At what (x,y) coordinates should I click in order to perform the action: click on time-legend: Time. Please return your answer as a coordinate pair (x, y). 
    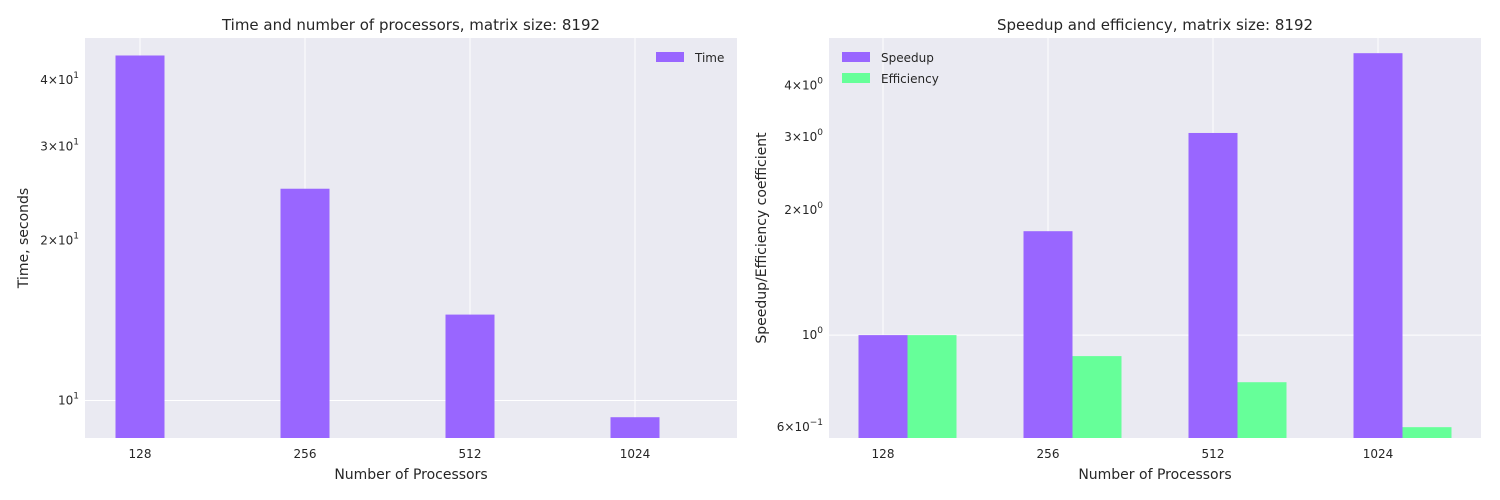
    Looking at the image, I should click on (690, 58).